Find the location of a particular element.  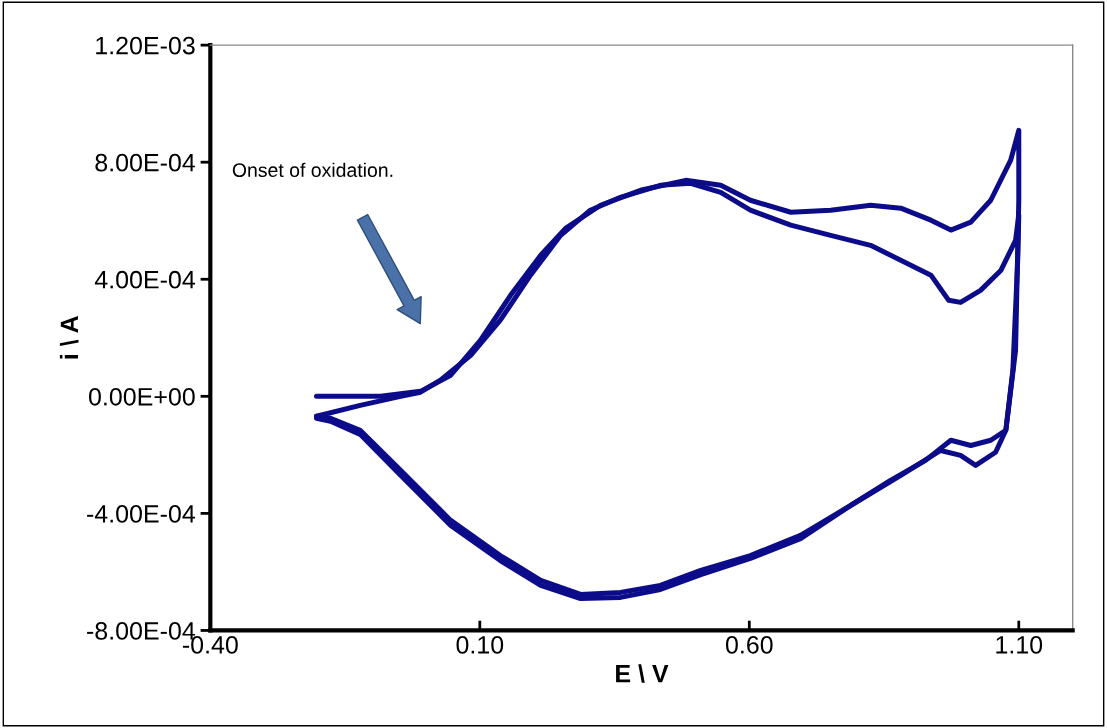

annotation: Onset of oxidation. is located at coordinates (312, 170).